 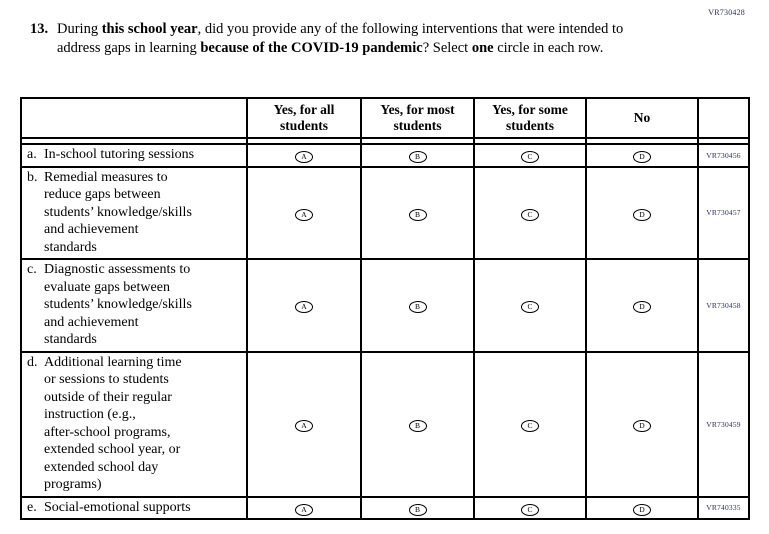 I want to click on column-header-4: No, so click(x=642, y=118).